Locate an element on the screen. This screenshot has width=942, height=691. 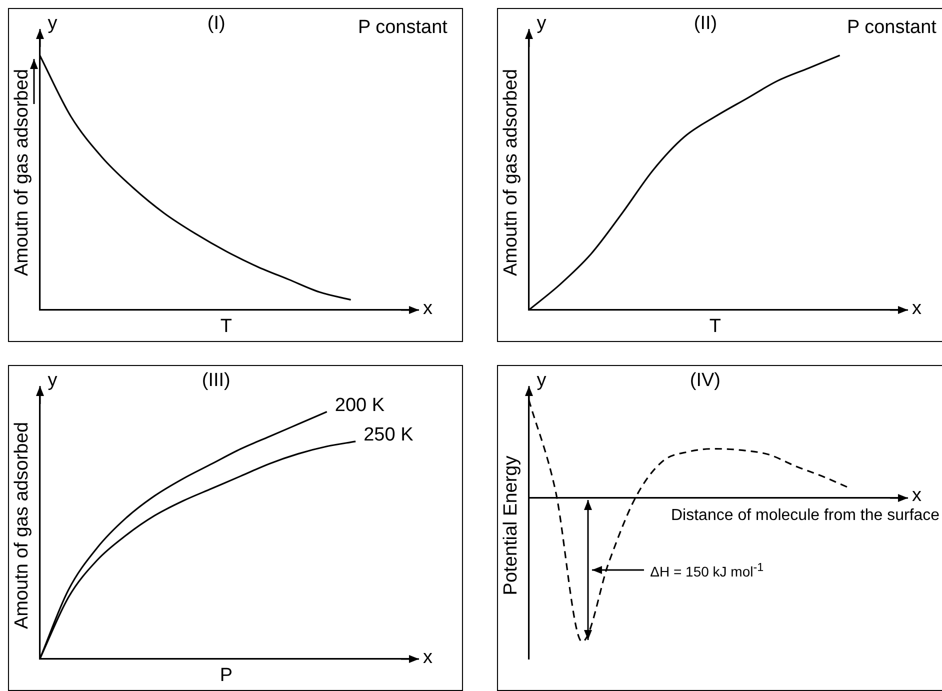
chart-title: (III) is located at coordinates (216, 380).